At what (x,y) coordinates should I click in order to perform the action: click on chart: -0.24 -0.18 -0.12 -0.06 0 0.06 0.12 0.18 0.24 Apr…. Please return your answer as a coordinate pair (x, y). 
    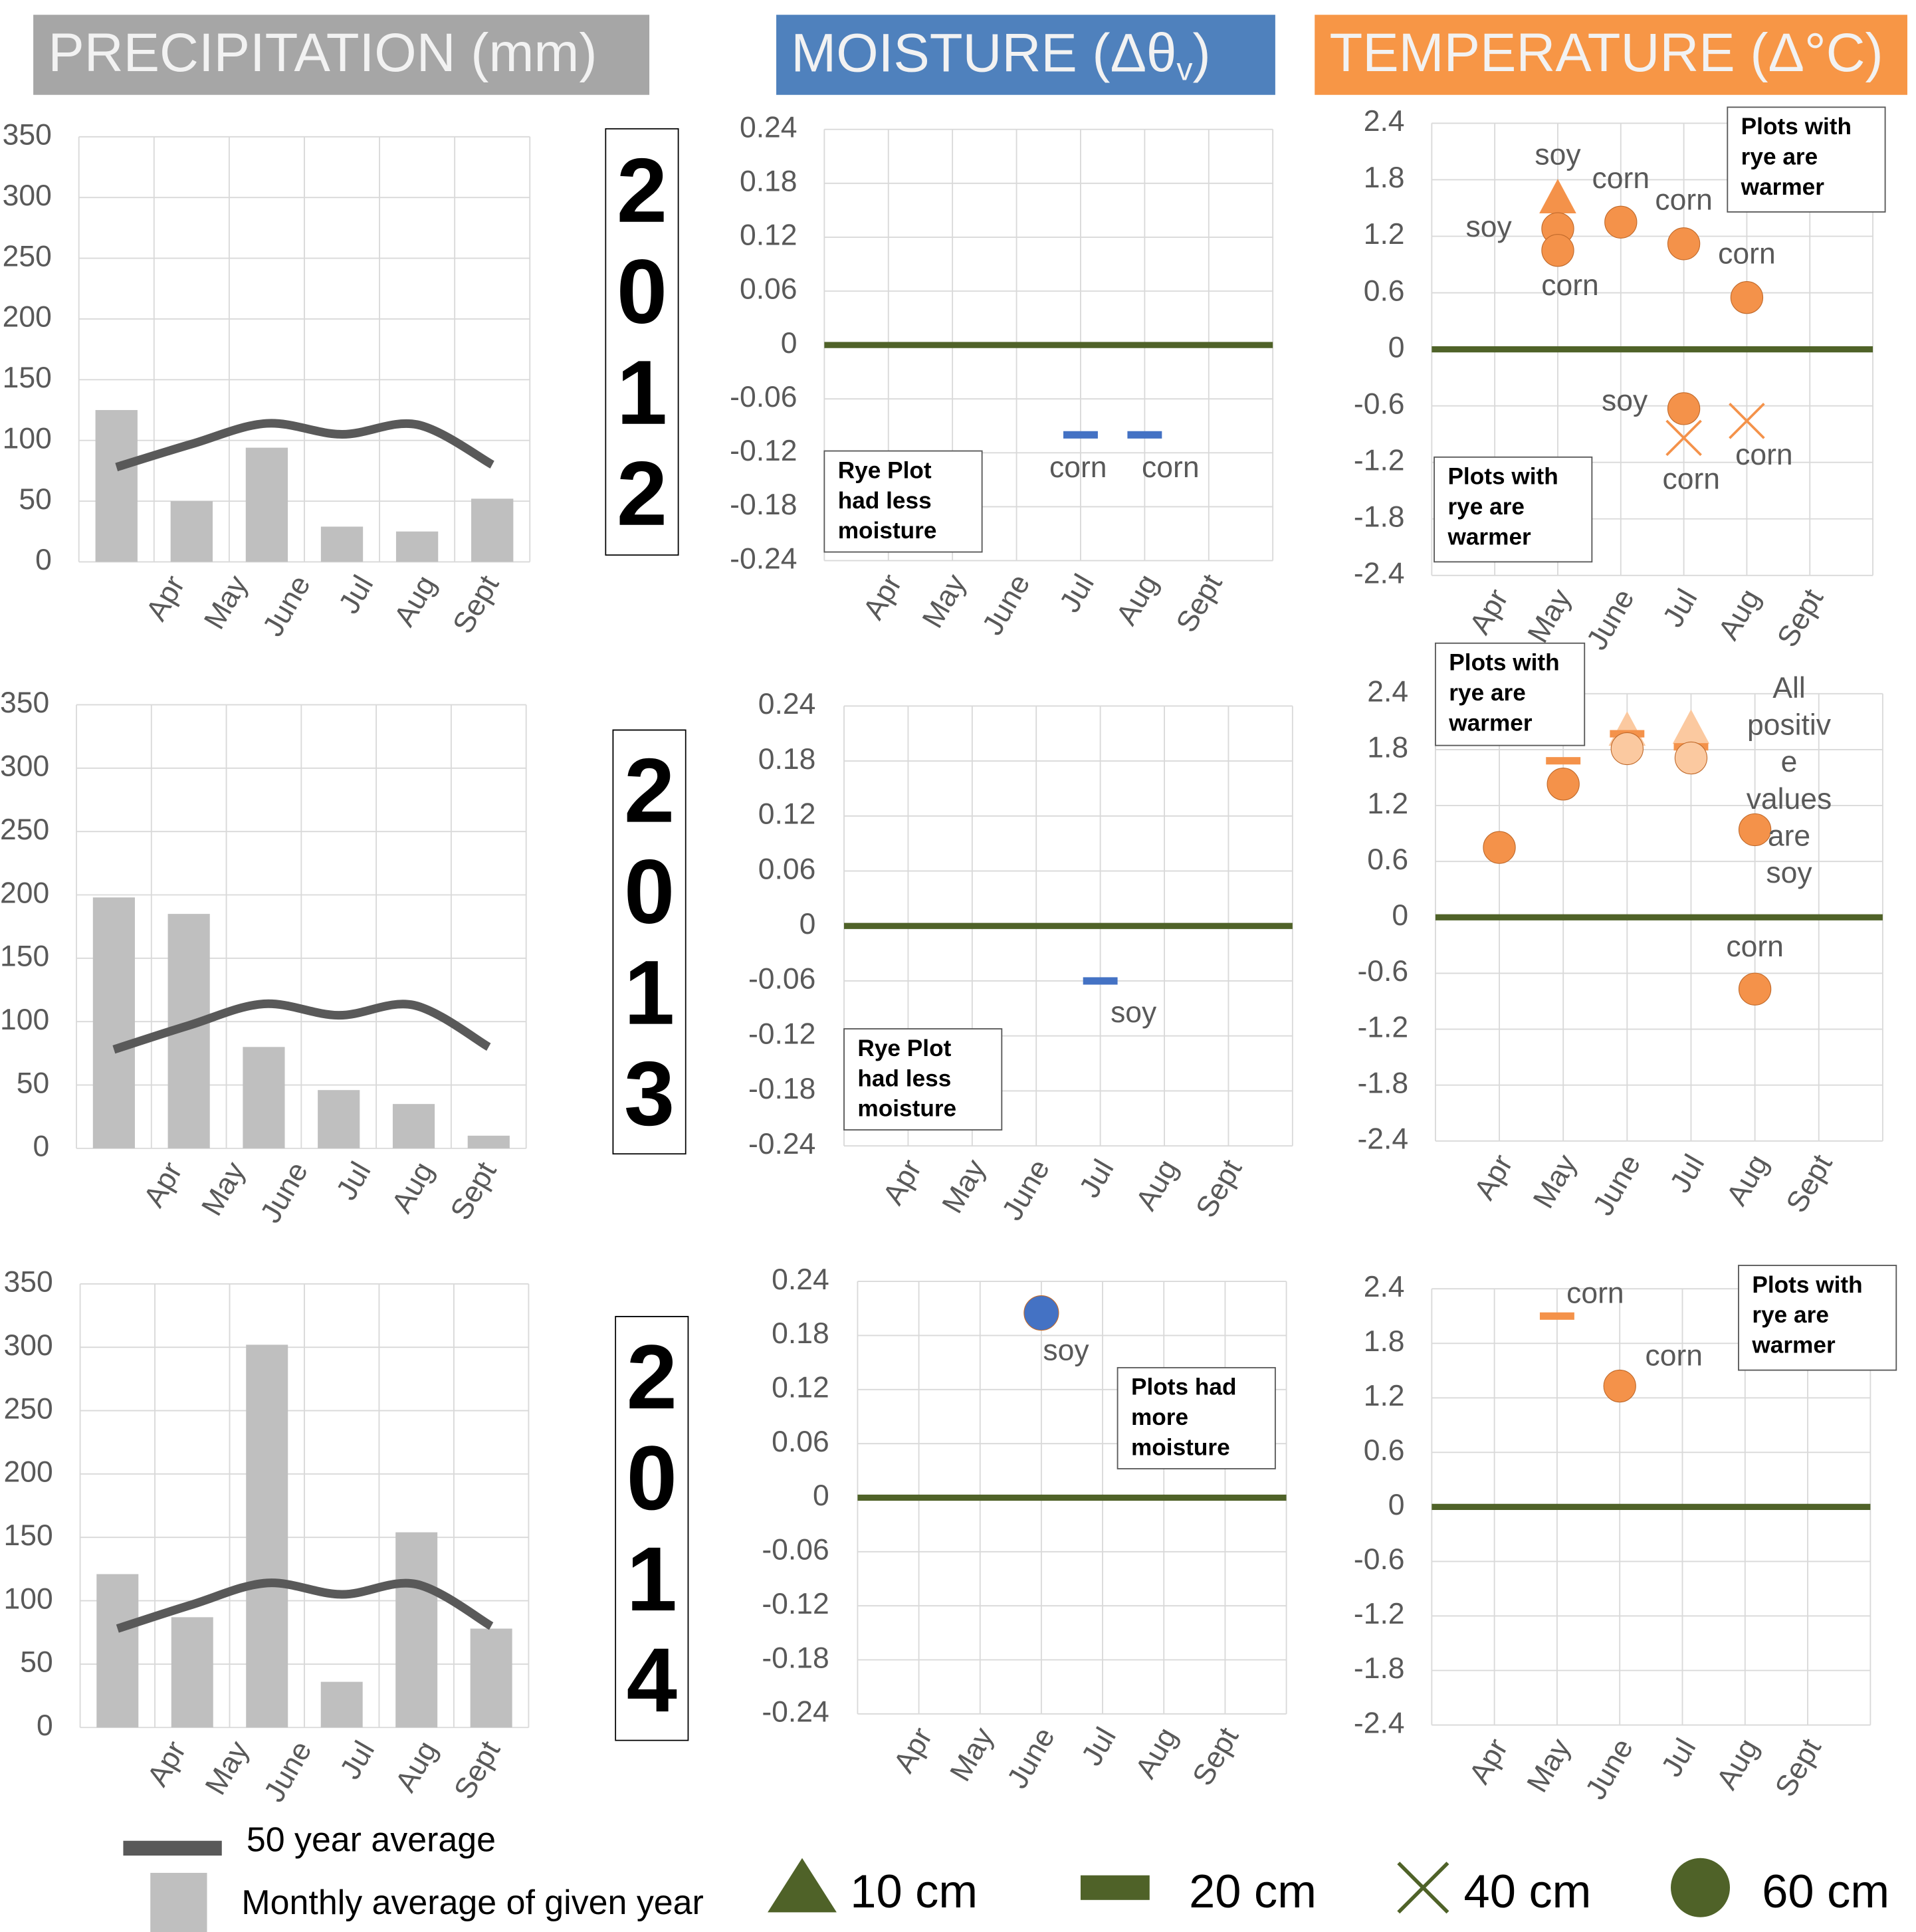
    Looking at the image, I should click on (1024, 1528).